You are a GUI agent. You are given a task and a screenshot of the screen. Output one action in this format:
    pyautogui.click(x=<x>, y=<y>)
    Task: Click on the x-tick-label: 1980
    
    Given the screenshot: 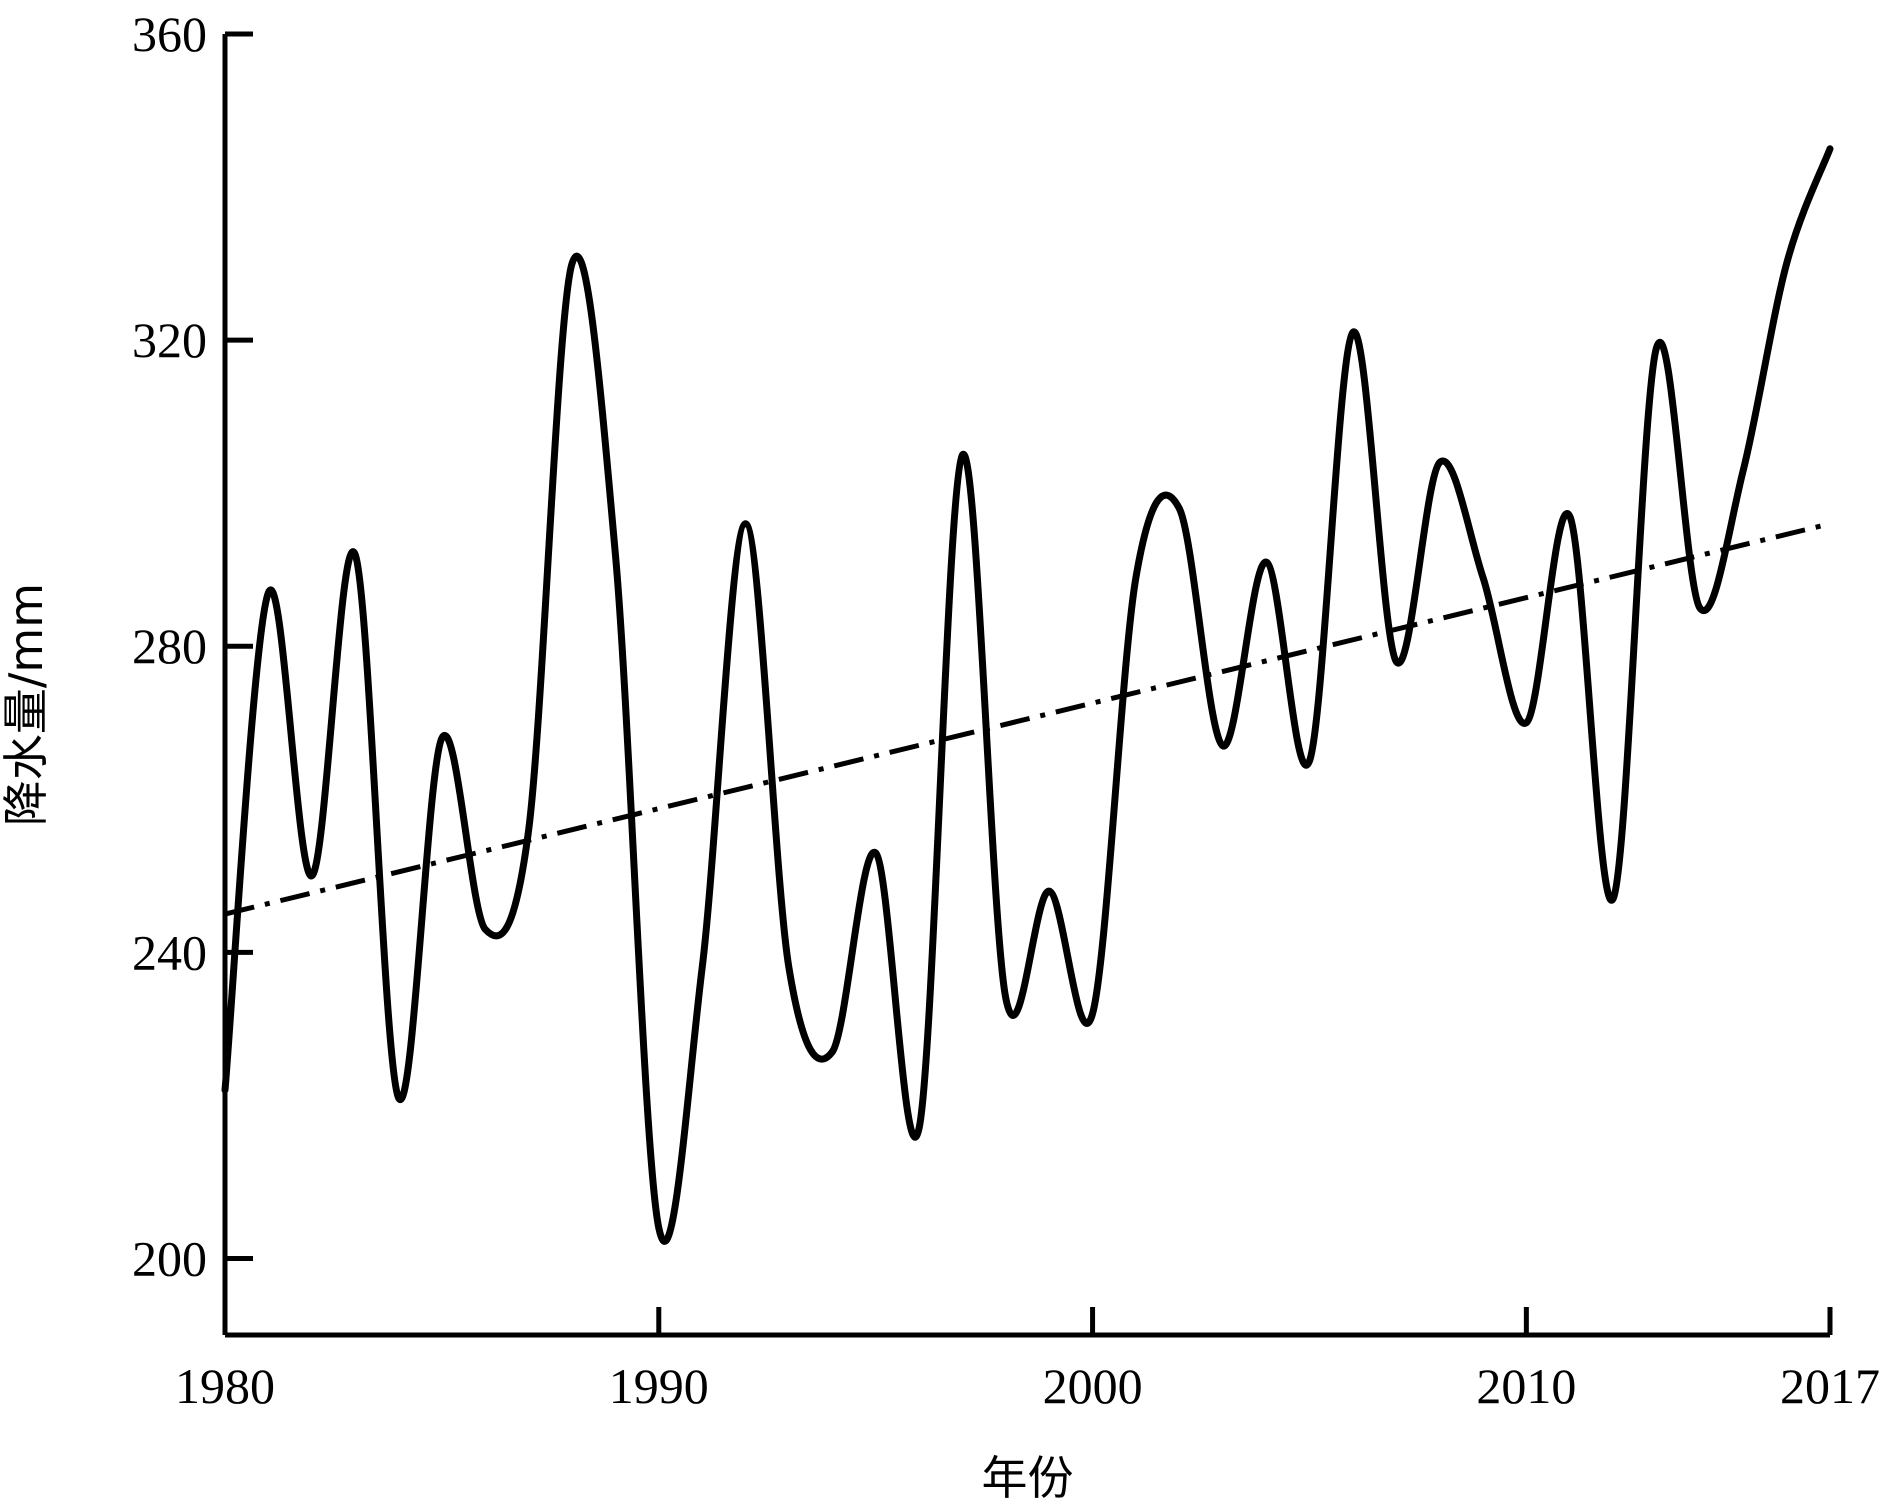 What is the action you would take?
    pyautogui.click(x=225, y=1386)
    